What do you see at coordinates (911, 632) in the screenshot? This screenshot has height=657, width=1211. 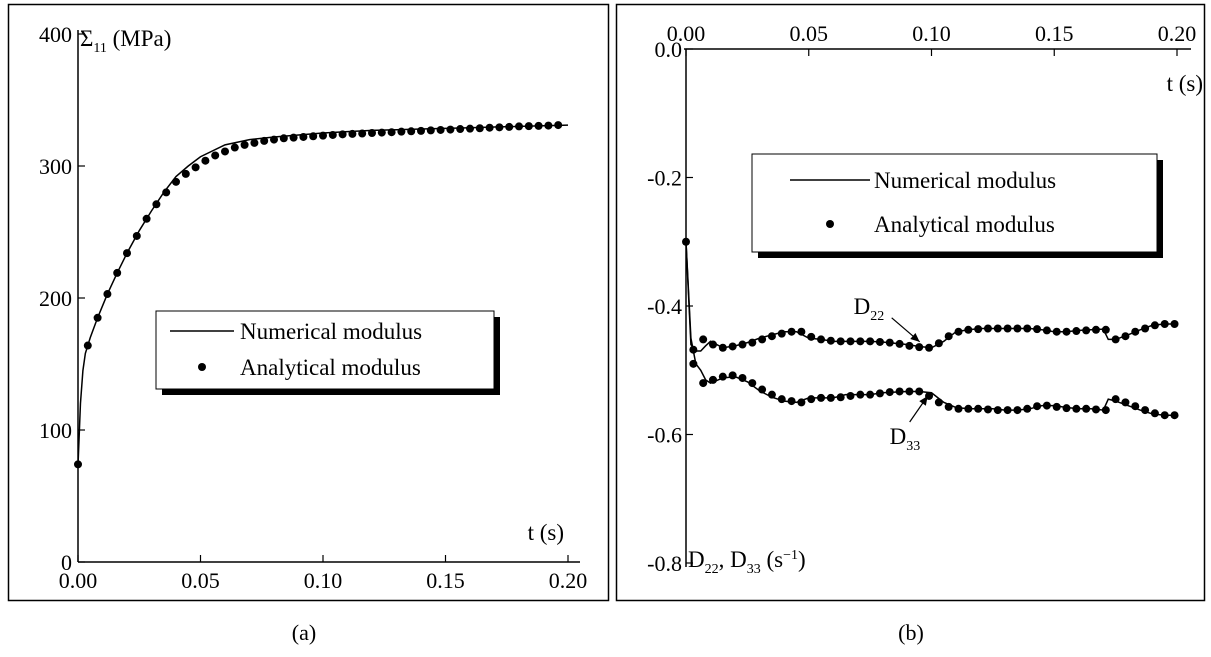 I see `caption-b: (b)` at bounding box center [911, 632].